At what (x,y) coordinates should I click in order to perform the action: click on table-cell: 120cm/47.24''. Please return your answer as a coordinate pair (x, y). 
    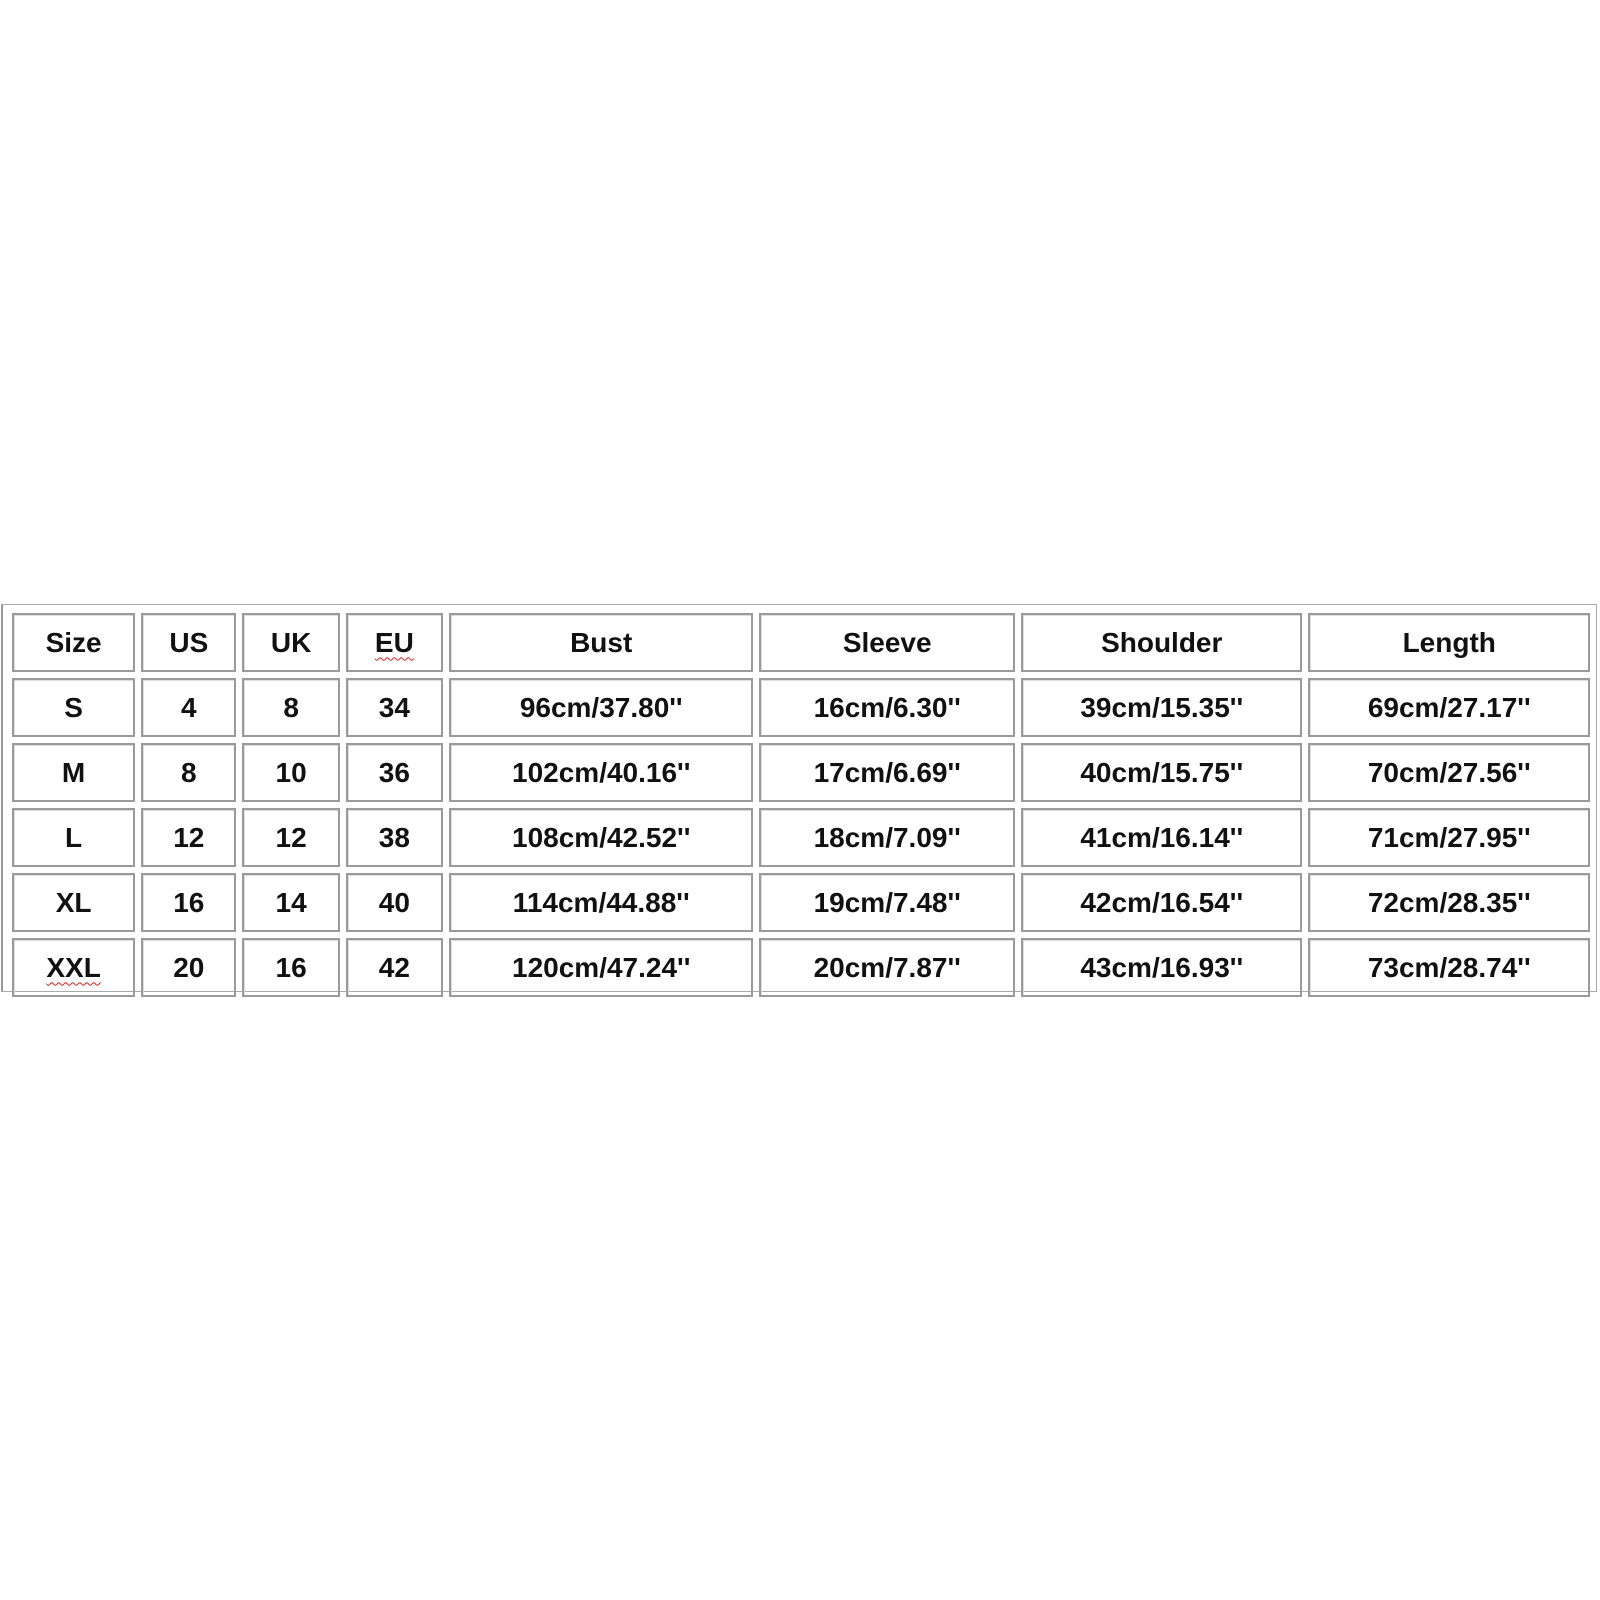
    Looking at the image, I should click on (601, 967).